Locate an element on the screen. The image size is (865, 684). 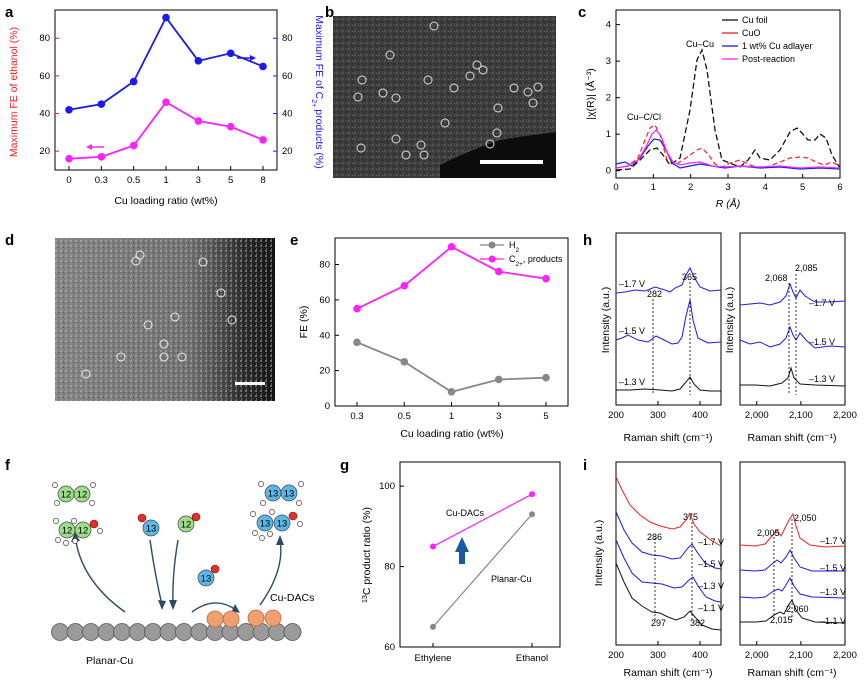
y-tick-label-right: 60 is located at coordinates (287, 76).